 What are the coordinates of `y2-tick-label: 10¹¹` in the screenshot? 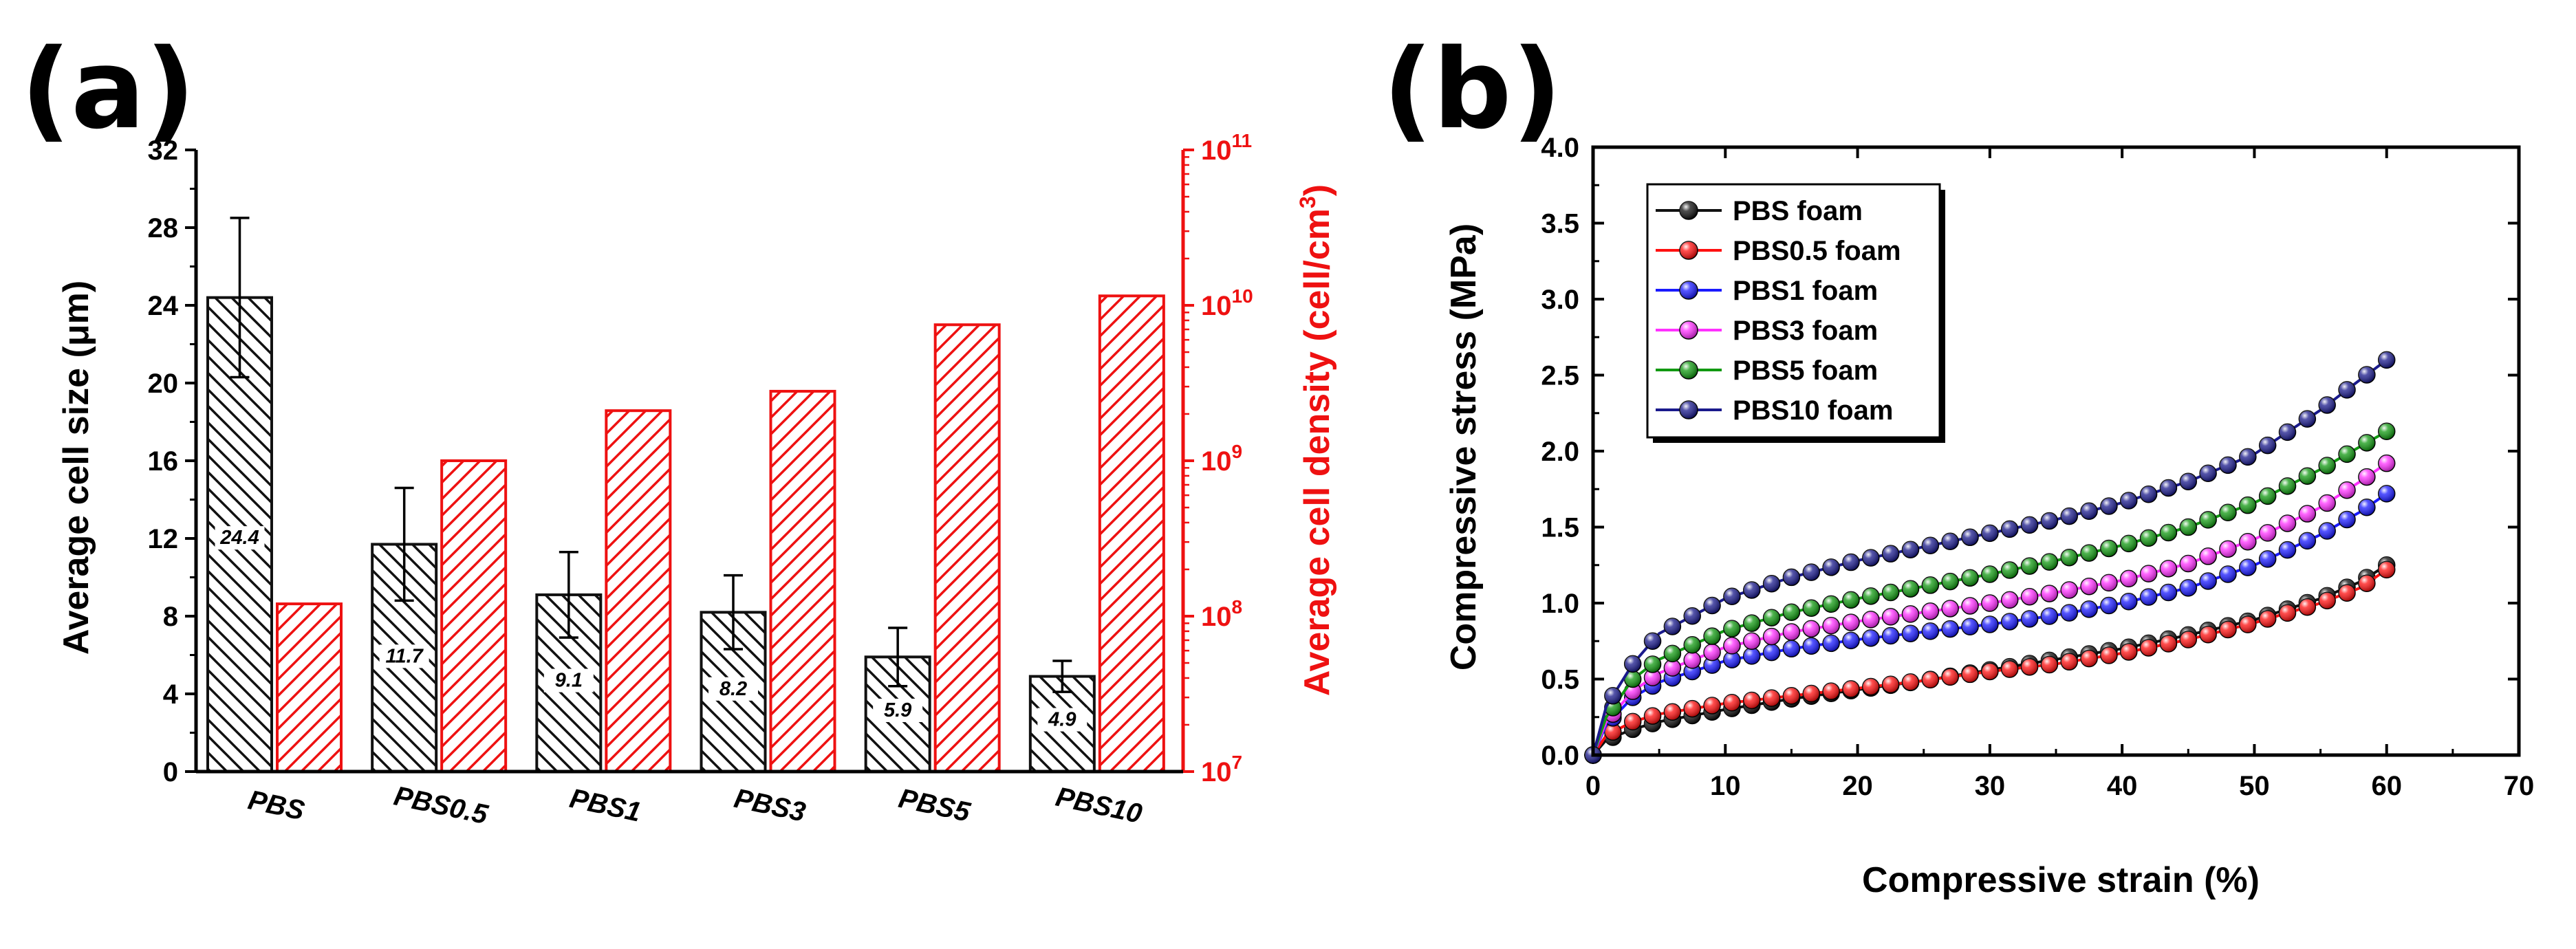 It's located at (1226, 148).